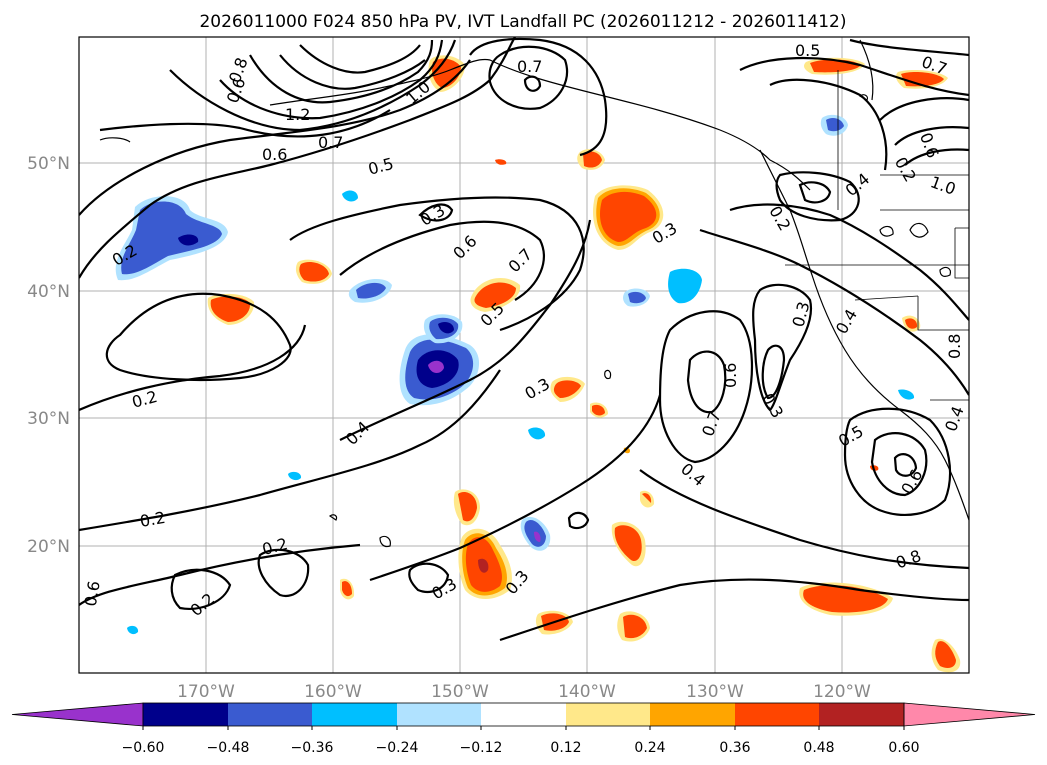 Image resolution: width=1047 pixels, height=765 pixels. I want to click on lon-label-120w: 120°W, so click(842, 692).